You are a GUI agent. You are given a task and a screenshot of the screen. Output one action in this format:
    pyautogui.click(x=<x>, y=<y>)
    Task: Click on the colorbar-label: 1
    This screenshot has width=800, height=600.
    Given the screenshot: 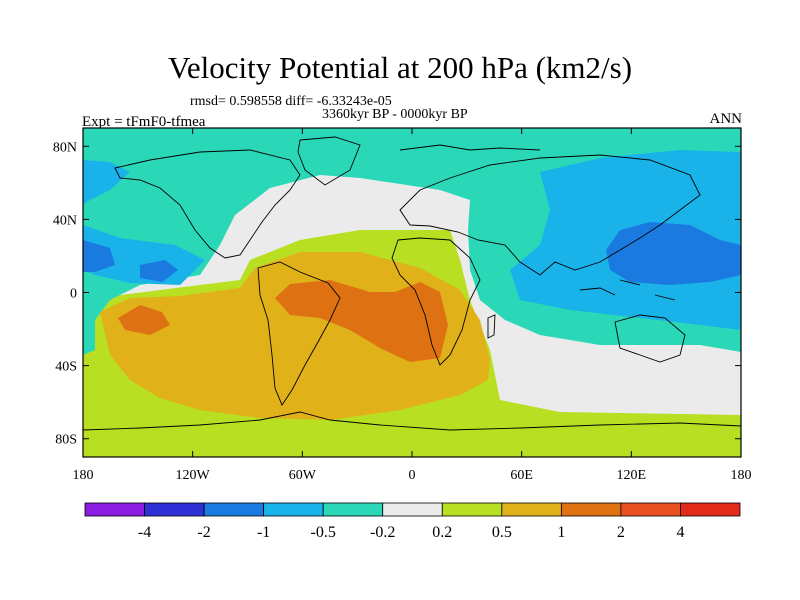 What is the action you would take?
    pyautogui.click(x=561, y=532)
    